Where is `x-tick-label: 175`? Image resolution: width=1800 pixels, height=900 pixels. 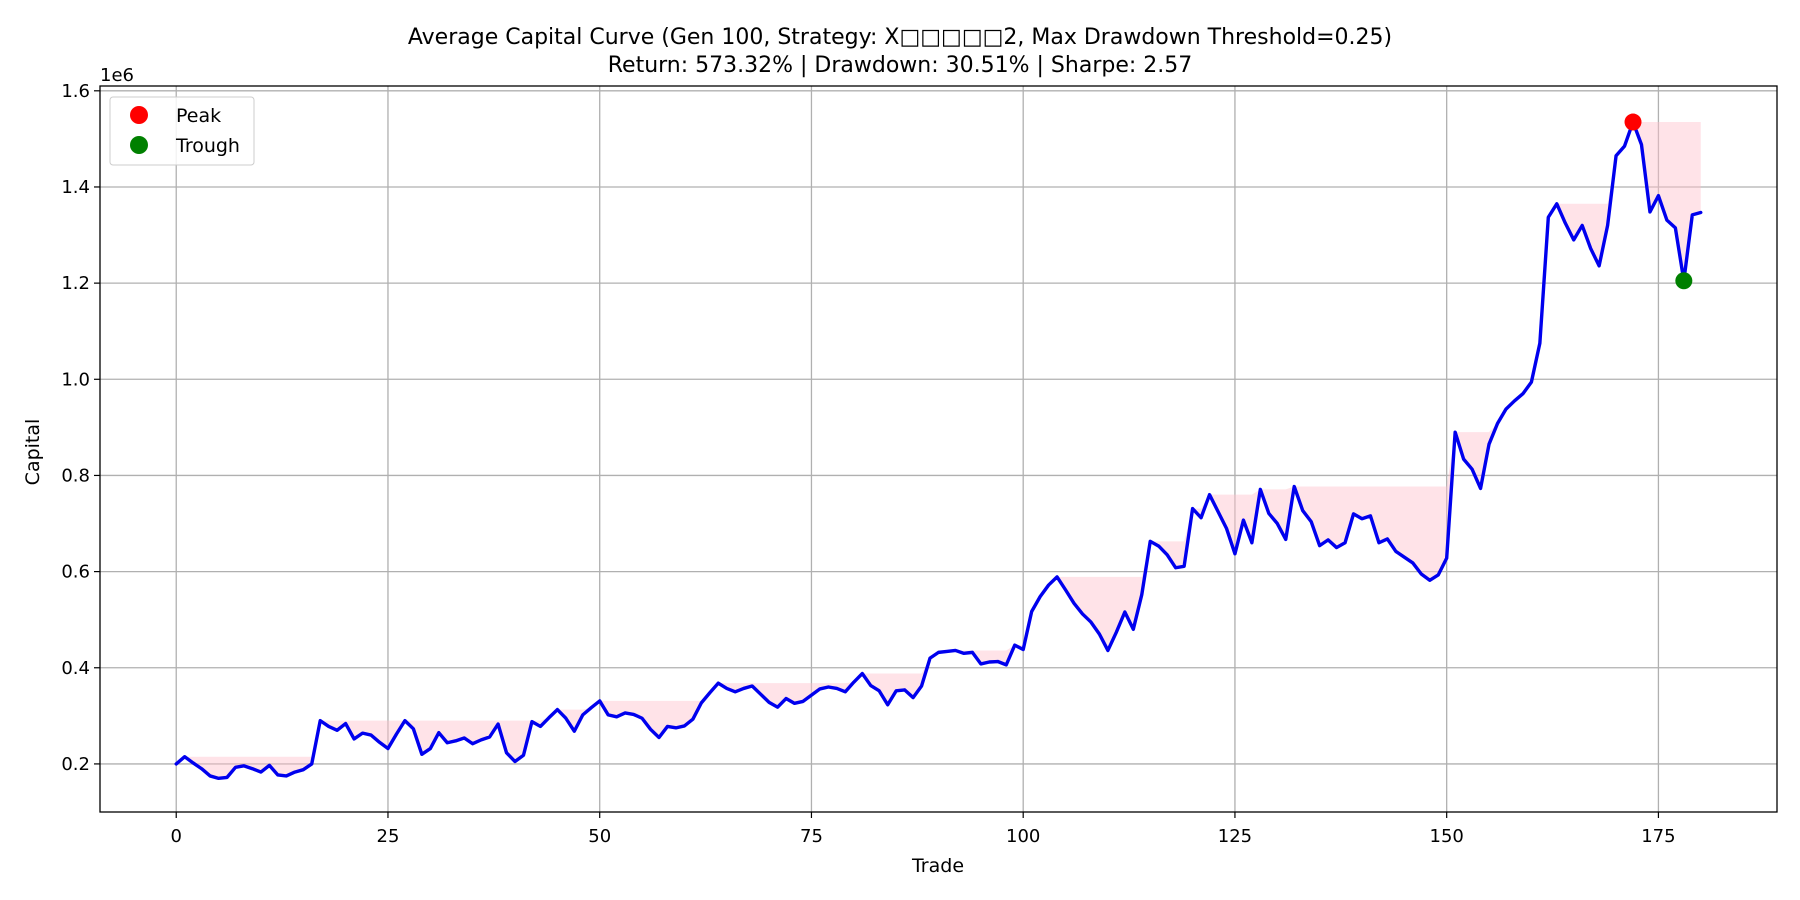
x-tick-label: 175 is located at coordinates (1658, 836).